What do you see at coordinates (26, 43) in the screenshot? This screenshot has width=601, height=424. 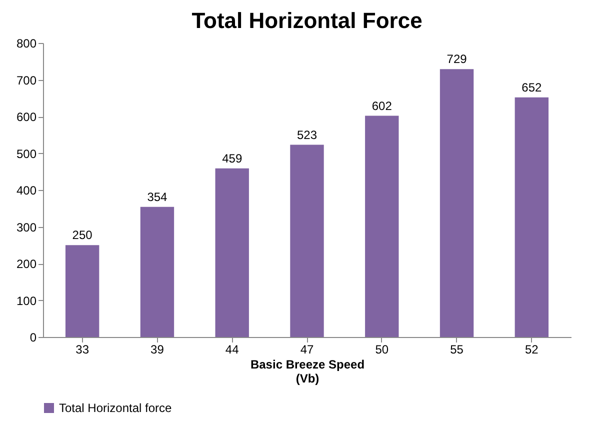 I see `y-tick-label: 800` at bounding box center [26, 43].